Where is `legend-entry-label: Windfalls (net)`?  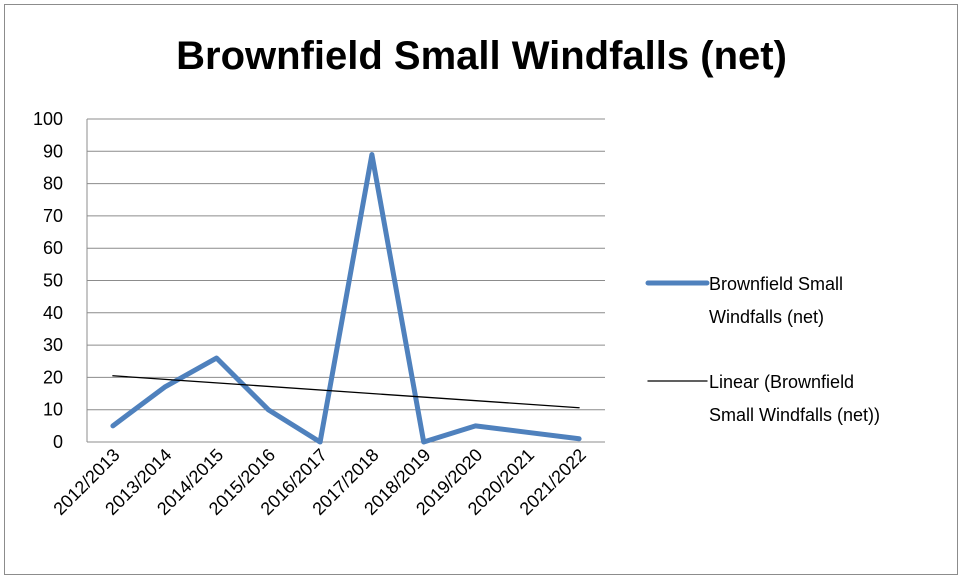
legend-entry-label: Windfalls (net) is located at coordinates (766, 317).